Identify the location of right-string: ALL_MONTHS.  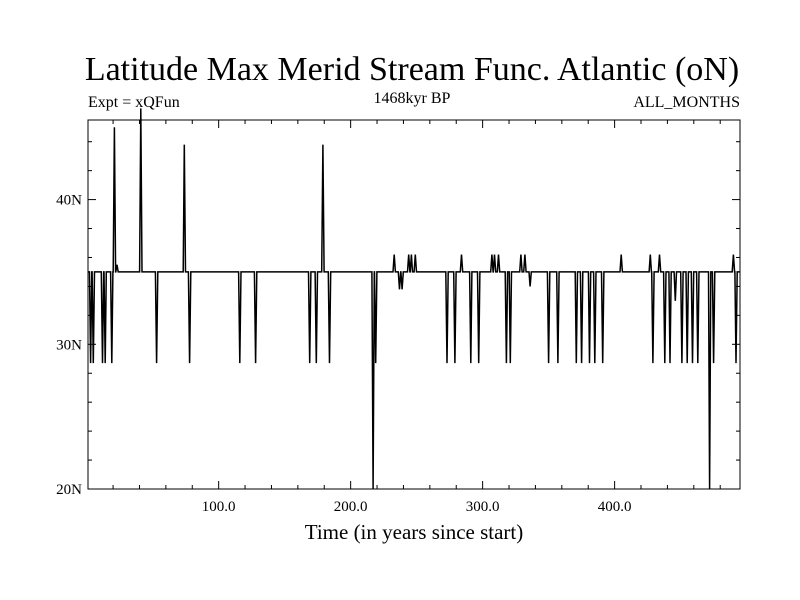
(686, 102).